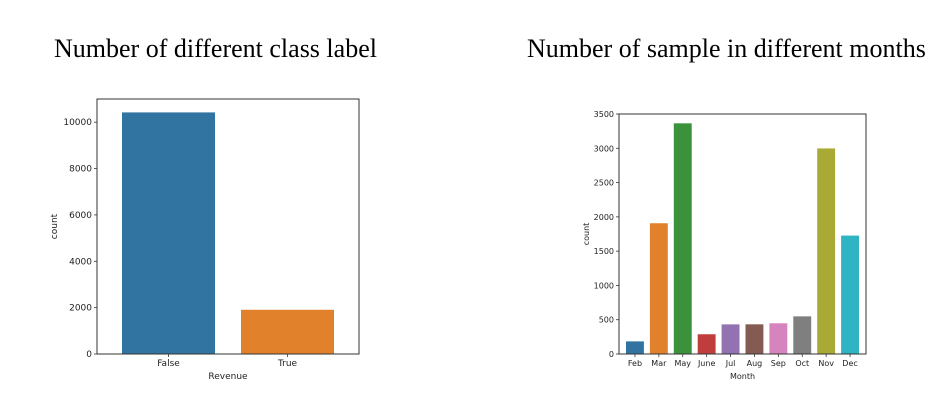  What do you see at coordinates (755, 363) in the screenshot?
I see `month-chart-x-tick-label: Aug` at bounding box center [755, 363].